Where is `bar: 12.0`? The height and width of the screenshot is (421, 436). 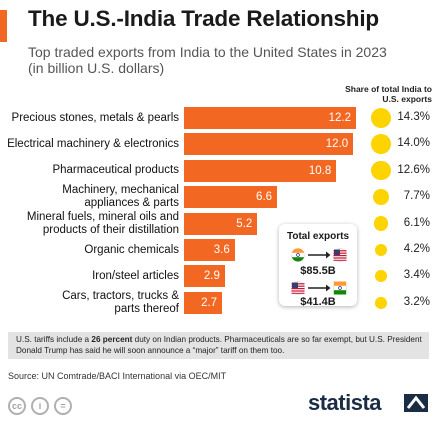 bar: 12.0 is located at coordinates (269, 144).